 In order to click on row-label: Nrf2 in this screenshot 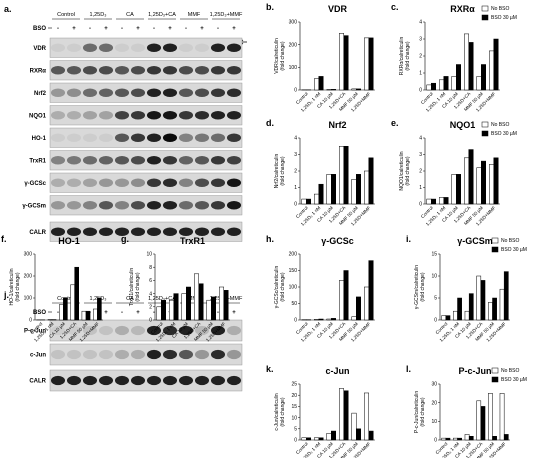, I will do `click(40, 94)`.